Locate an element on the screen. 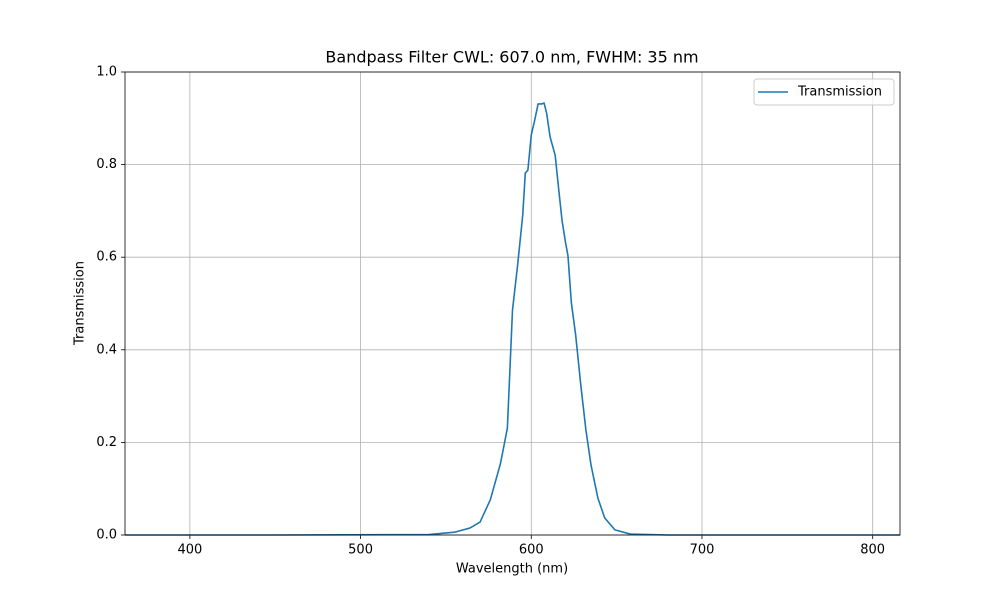 This screenshot has width=1000, height=600. x-tick-label: 800 is located at coordinates (872, 550).